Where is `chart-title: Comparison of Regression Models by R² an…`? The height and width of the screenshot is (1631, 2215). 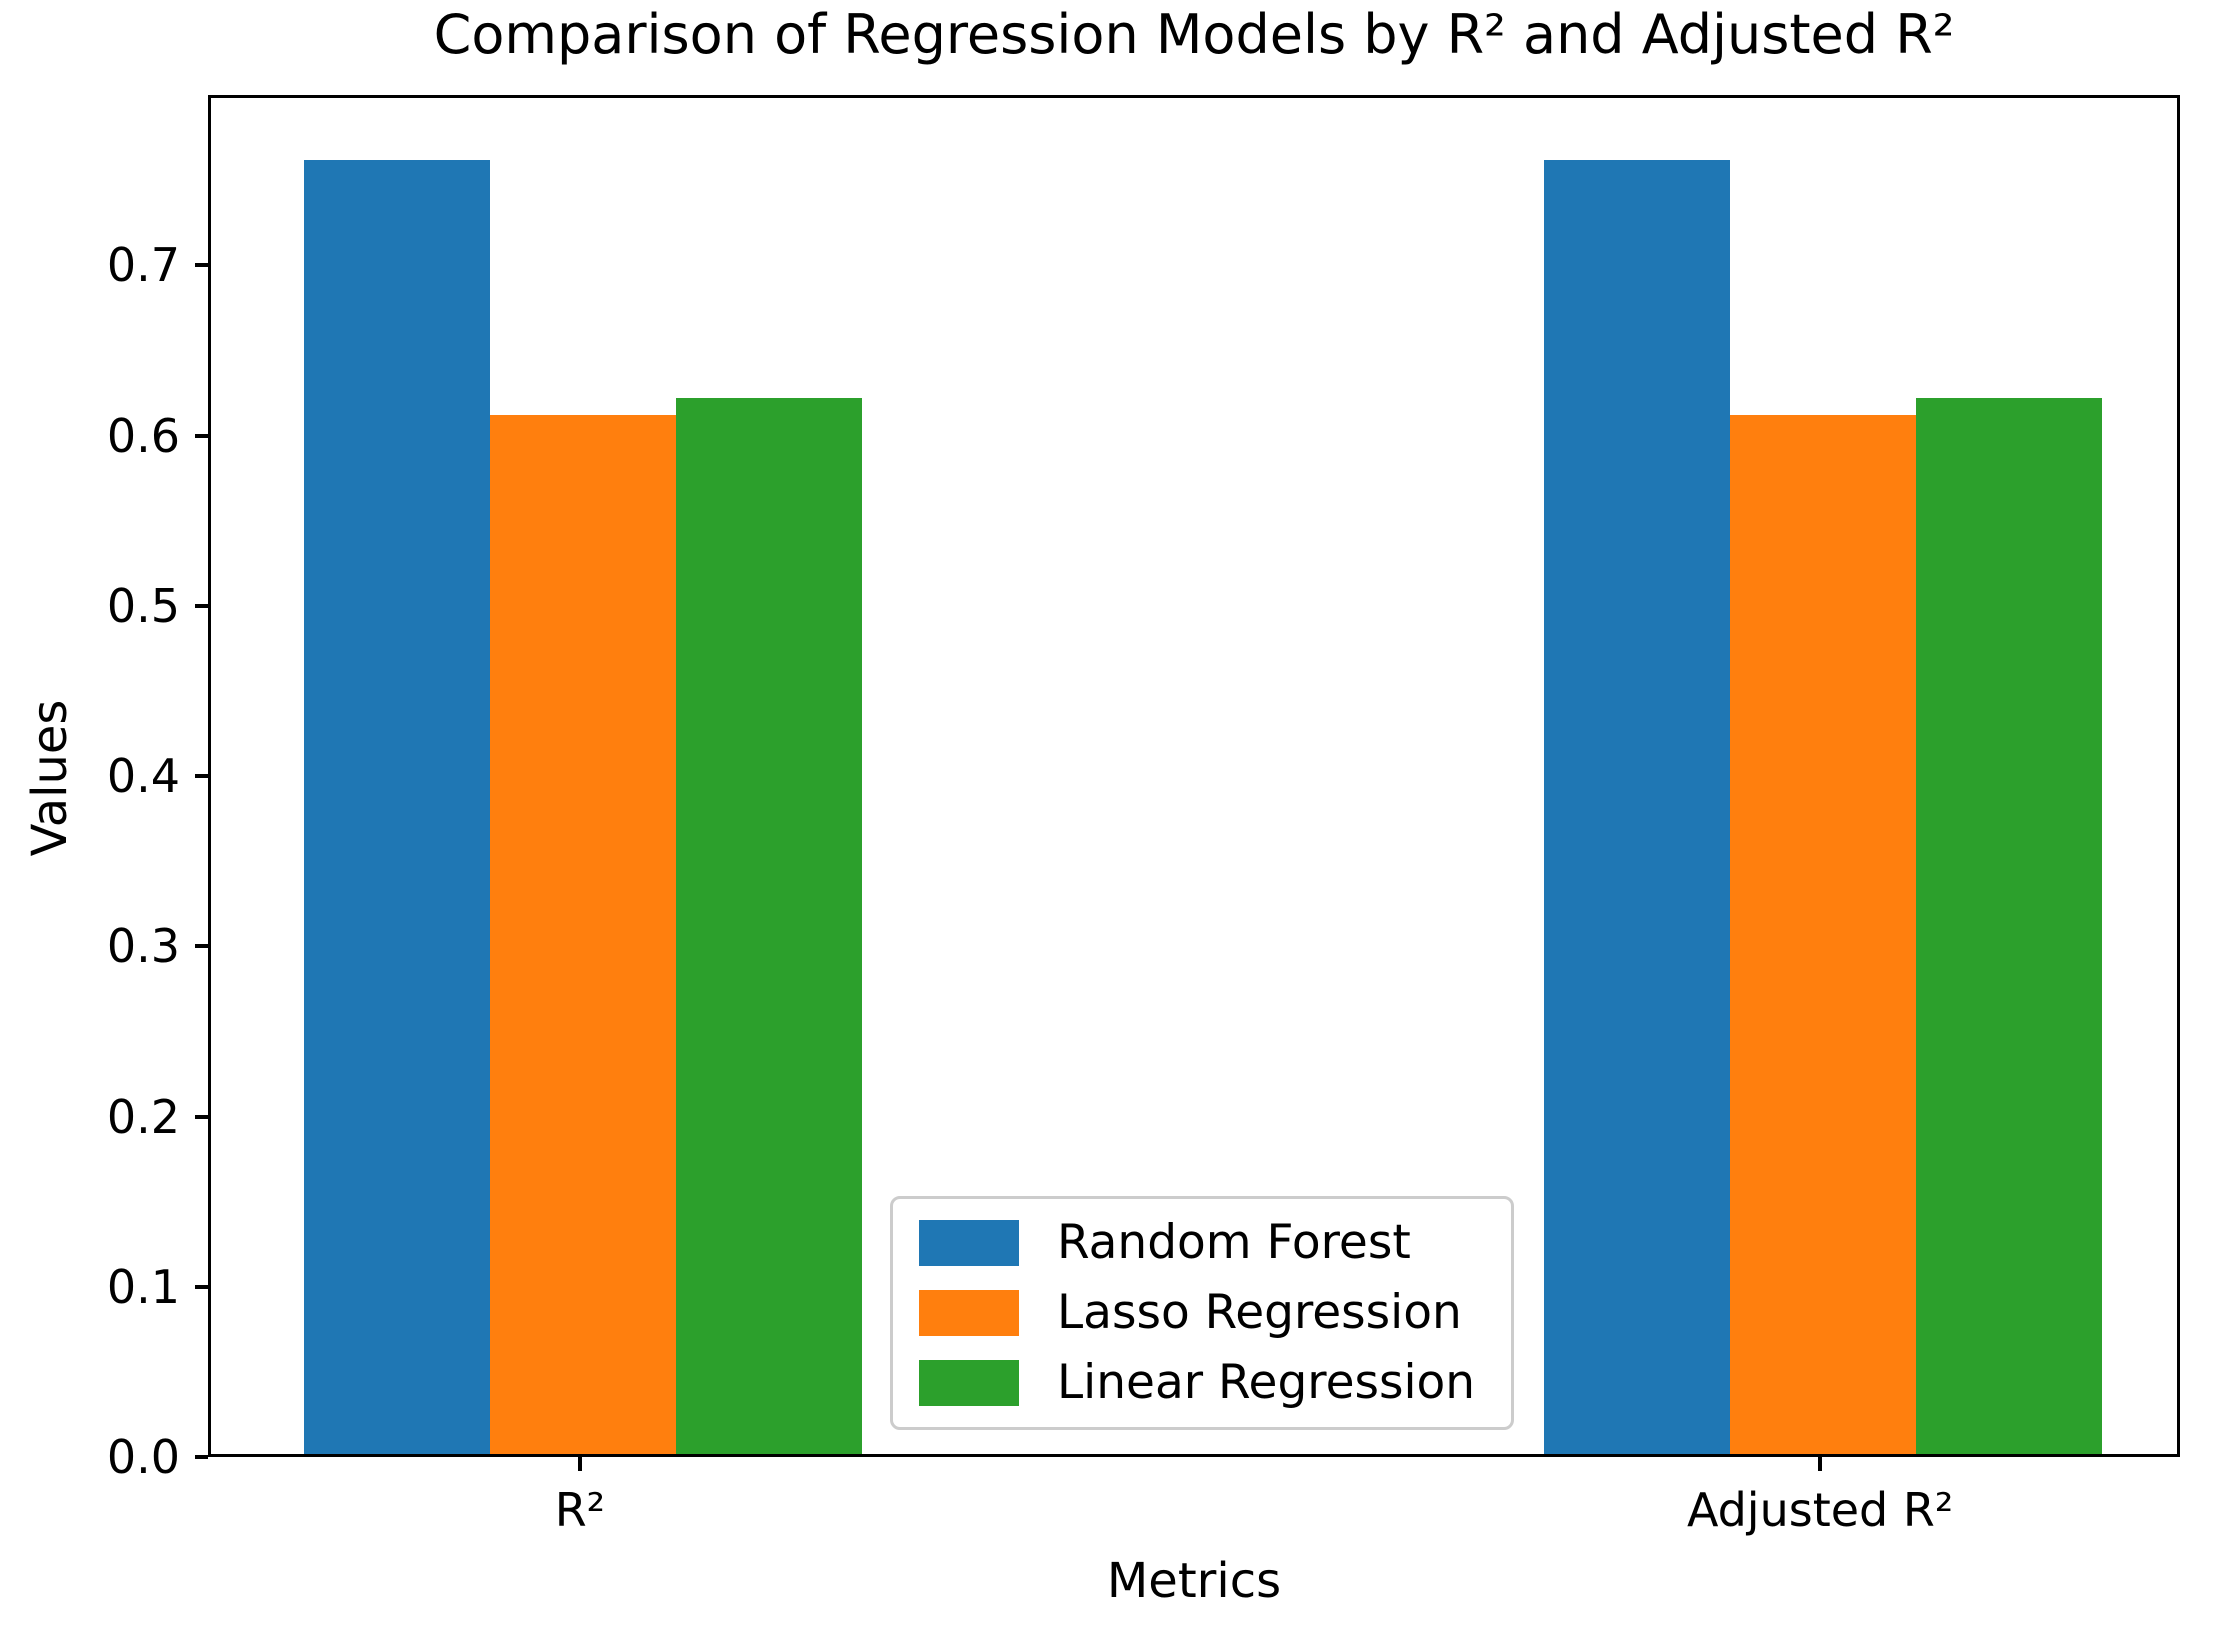
chart-title: Comparison of Regression Models by R² an… is located at coordinates (1194, 34).